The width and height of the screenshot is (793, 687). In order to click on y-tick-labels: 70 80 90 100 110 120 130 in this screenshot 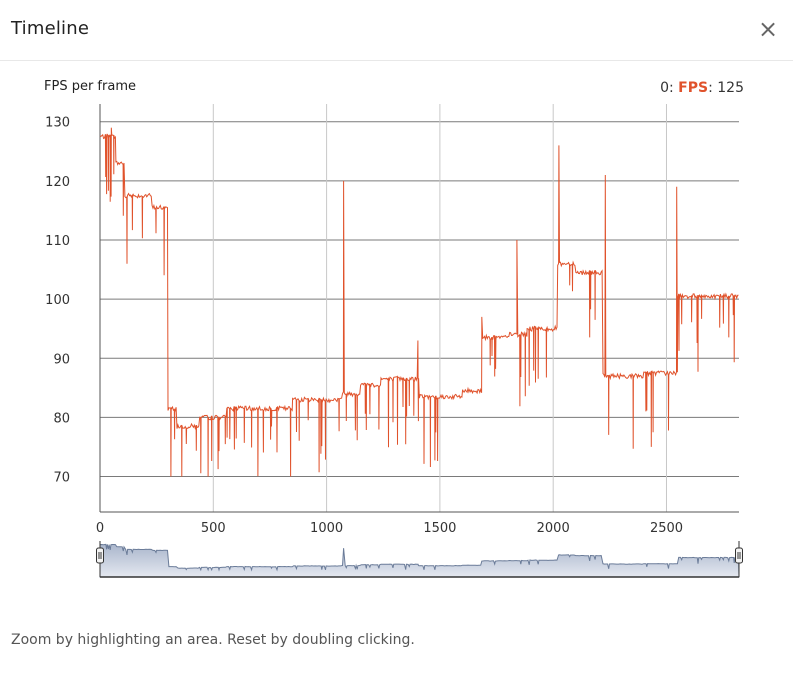, I will do `click(57, 301)`.